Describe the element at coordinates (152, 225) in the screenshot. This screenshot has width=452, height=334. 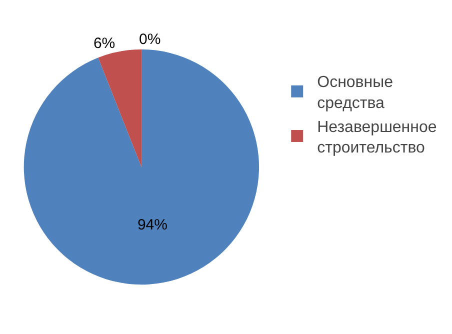
I see `data-label: 94%` at that location.